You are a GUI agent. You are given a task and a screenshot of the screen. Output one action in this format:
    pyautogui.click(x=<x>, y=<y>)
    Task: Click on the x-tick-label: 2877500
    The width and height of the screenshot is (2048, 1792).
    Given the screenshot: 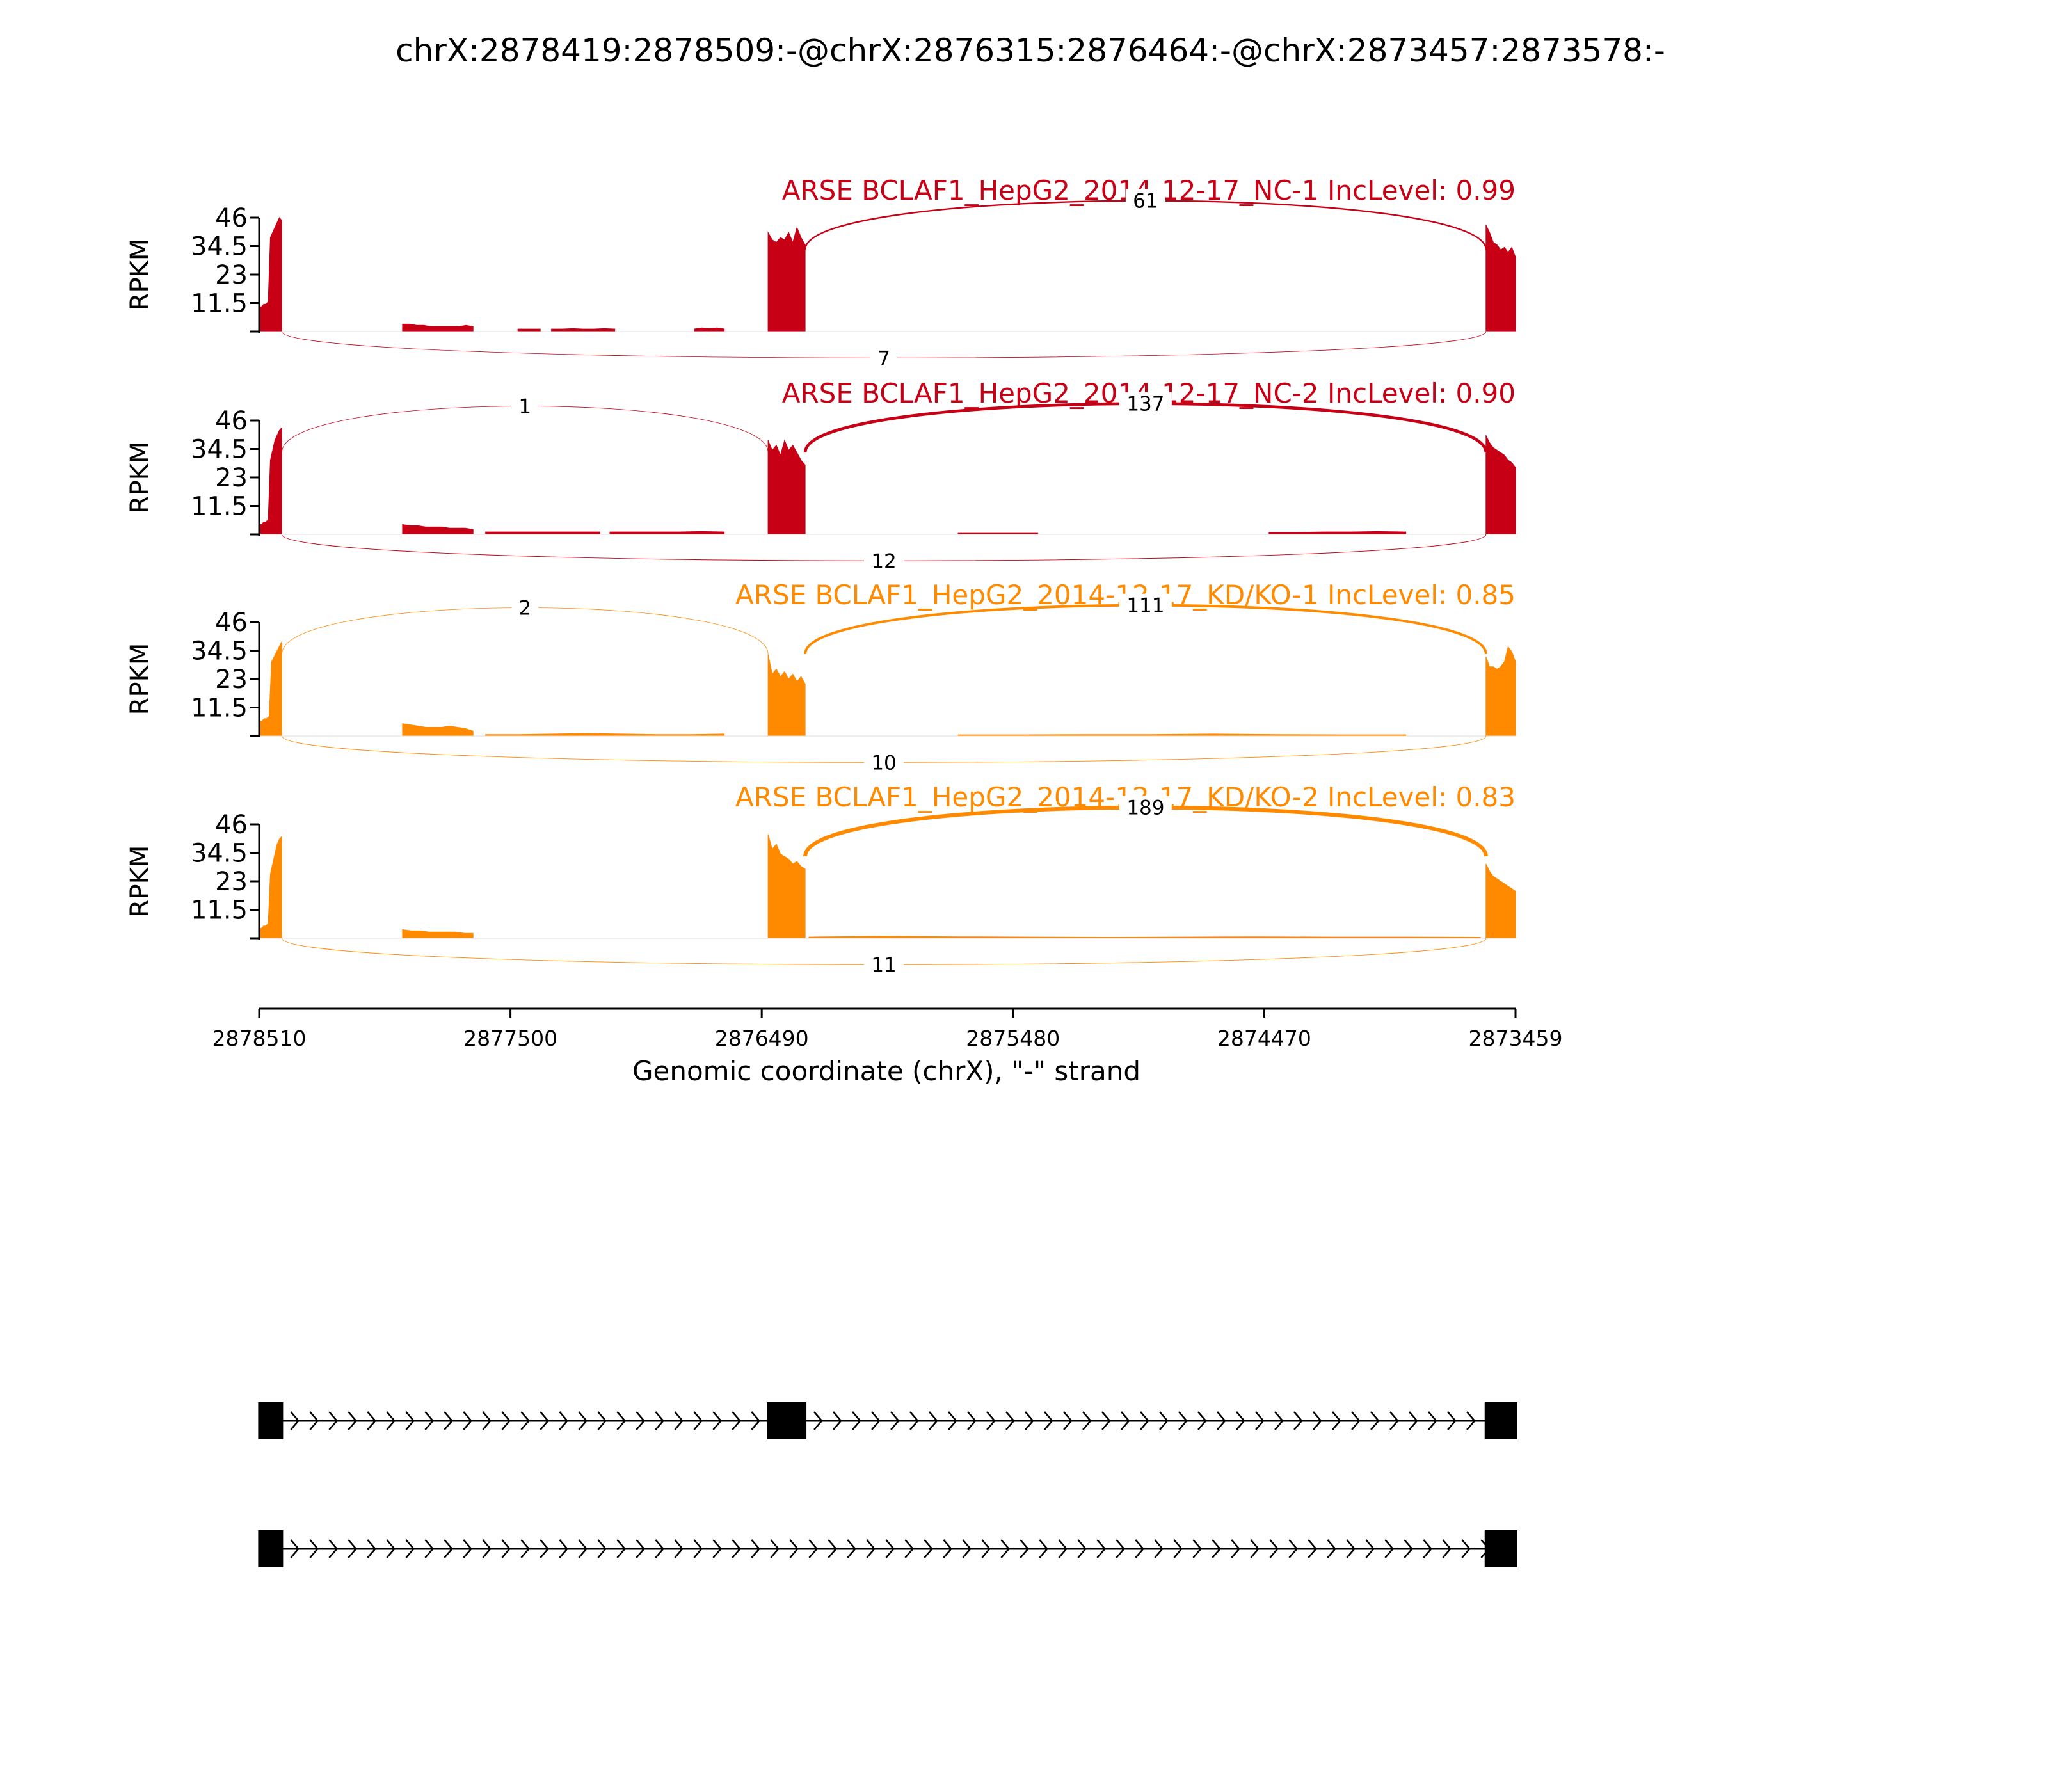 What is the action you would take?
    pyautogui.click(x=510, y=1038)
    